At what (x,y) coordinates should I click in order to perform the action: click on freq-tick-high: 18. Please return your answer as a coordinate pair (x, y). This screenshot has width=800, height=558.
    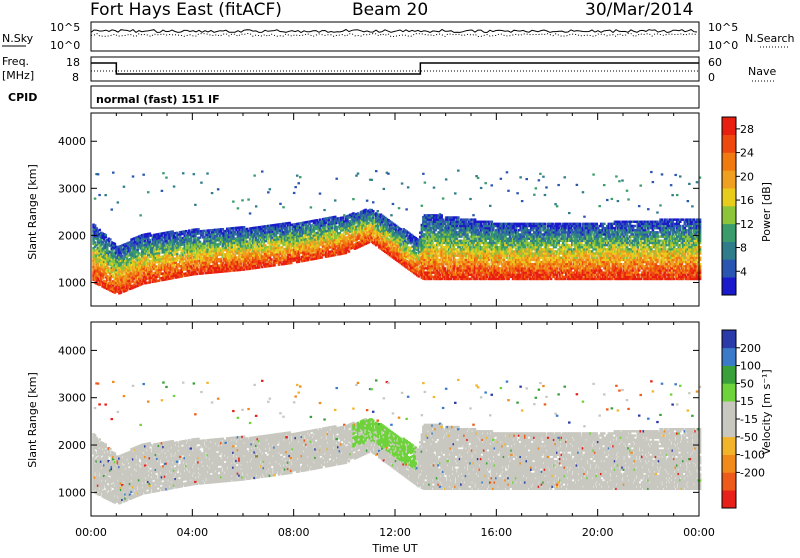
    Looking at the image, I should click on (73, 62).